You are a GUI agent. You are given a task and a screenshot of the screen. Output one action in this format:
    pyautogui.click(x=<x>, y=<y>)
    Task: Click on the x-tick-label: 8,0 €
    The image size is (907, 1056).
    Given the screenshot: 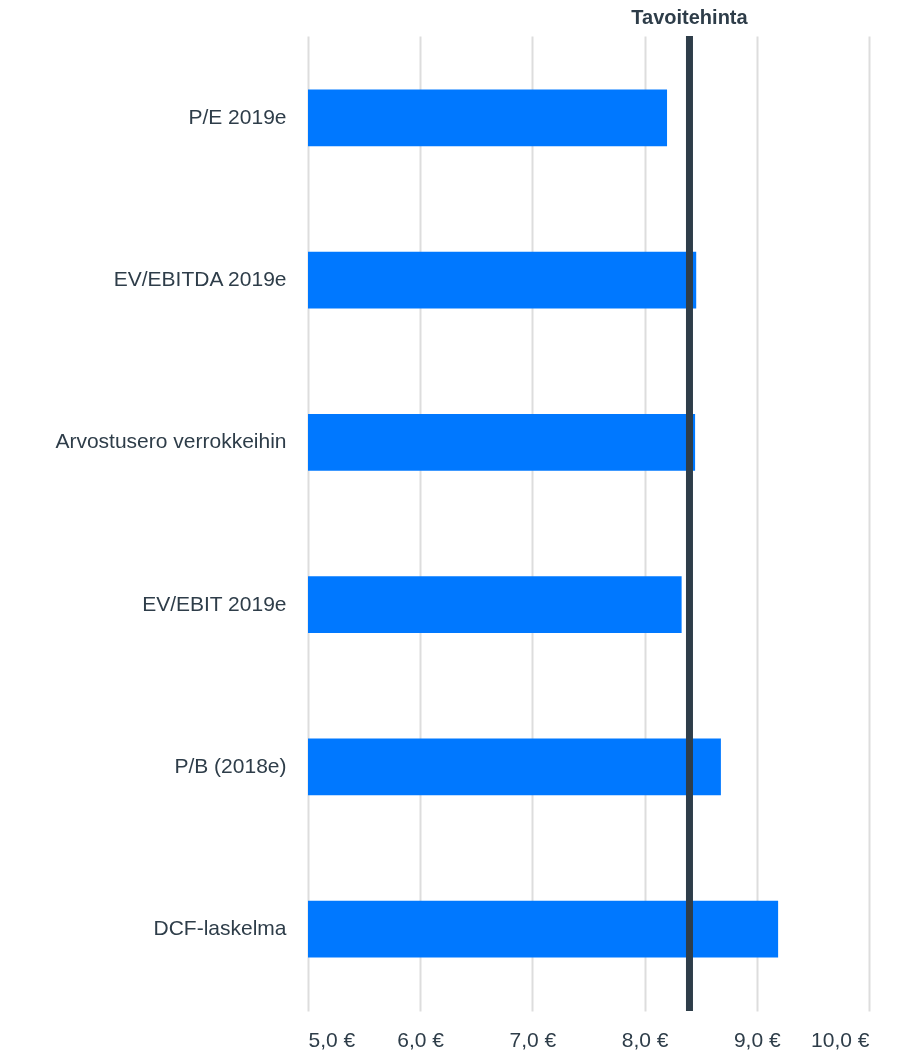 What is the action you would take?
    pyautogui.click(x=645, y=1039)
    